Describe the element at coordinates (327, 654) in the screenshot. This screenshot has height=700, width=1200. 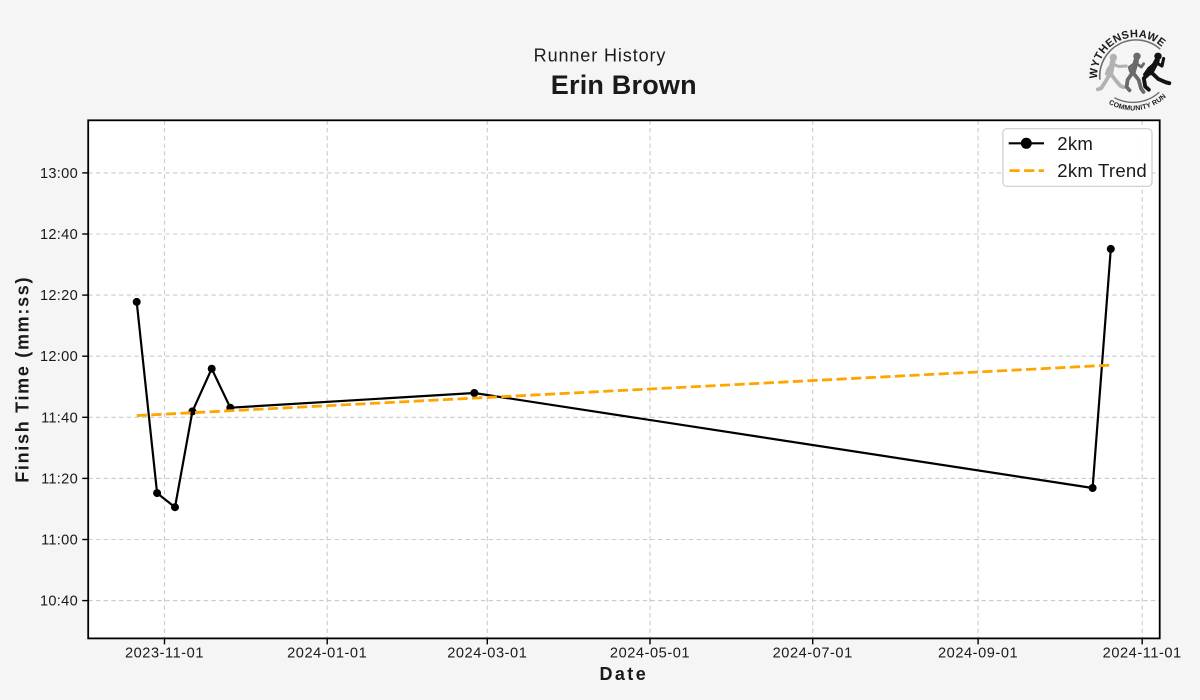
I see `svg-text: 2024-01-01` at that location.